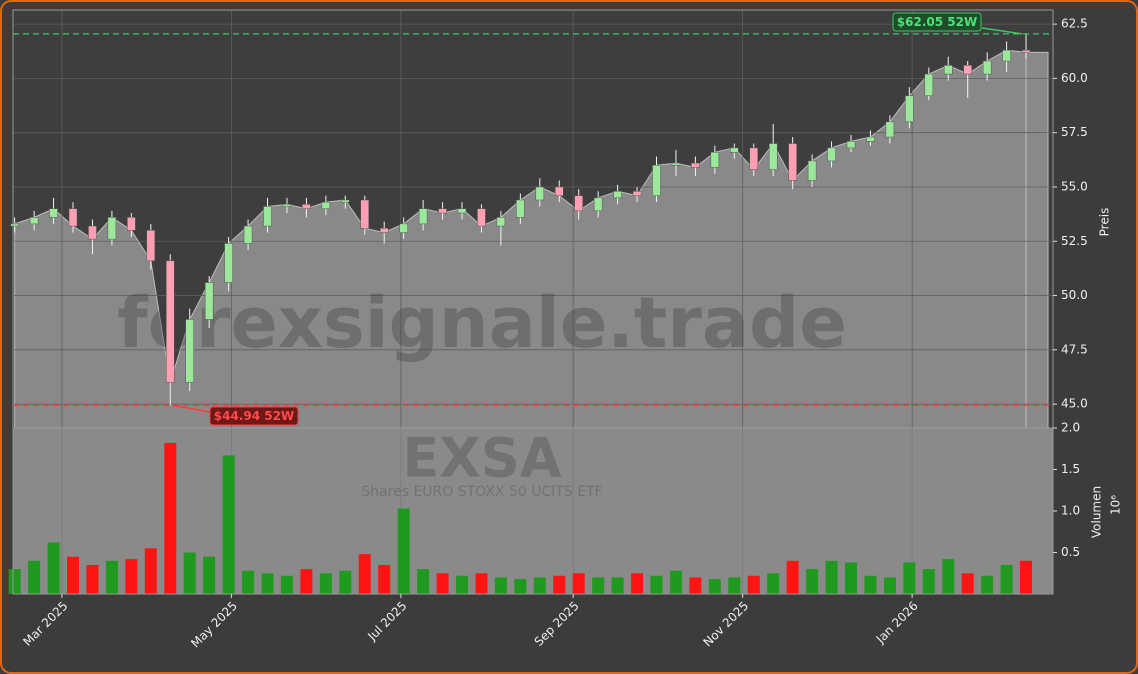 This screenshot has width=1138, height=674. Describe the element at coordinates (481, 323) in the screenshot. I see `watermark: forexsignale.trade` at that location.